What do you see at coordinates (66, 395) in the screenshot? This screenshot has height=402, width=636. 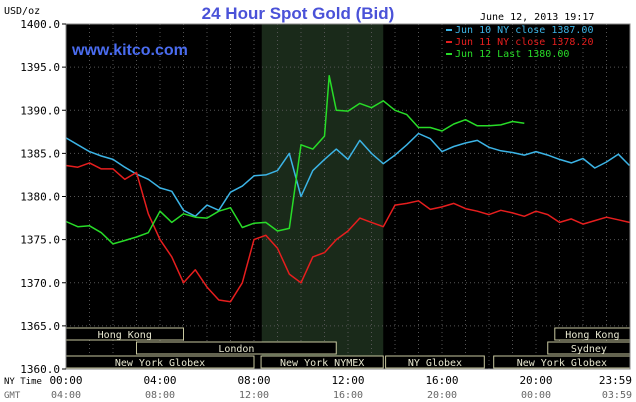 I see `x-tick-label-gmt: 04:00` at bounding box center [66, 395].